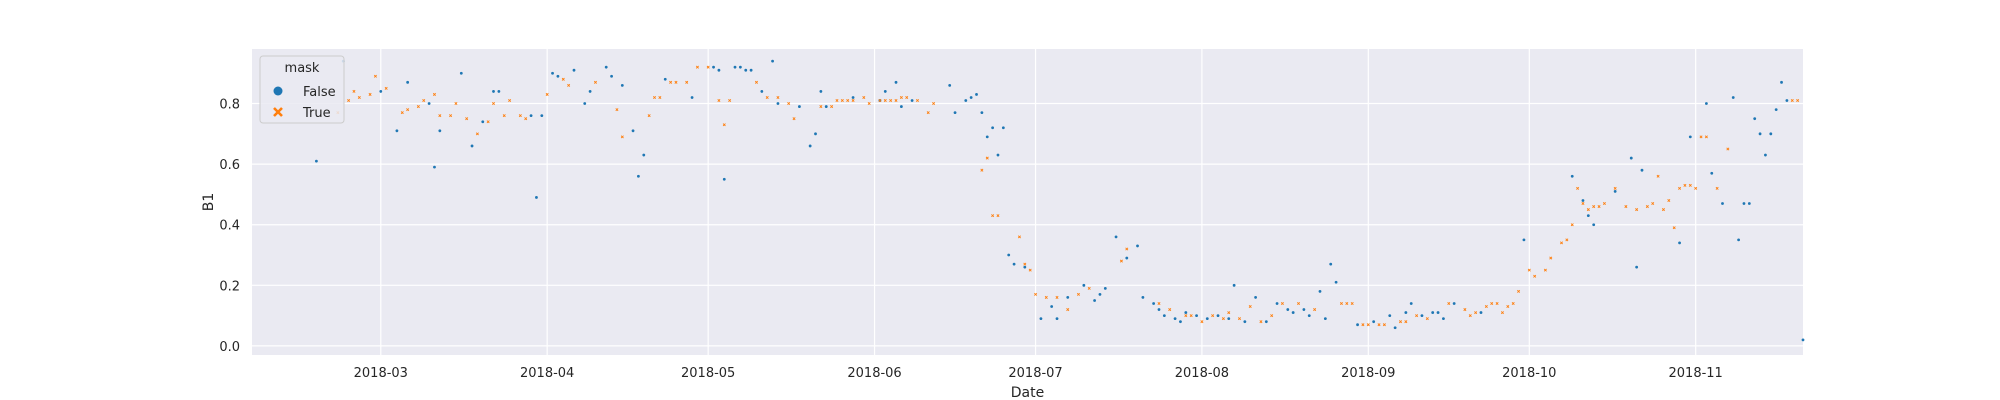  Describe the element at coordinates (316, 113) in the screenshot. I see `legend-label-true: True` at that location.